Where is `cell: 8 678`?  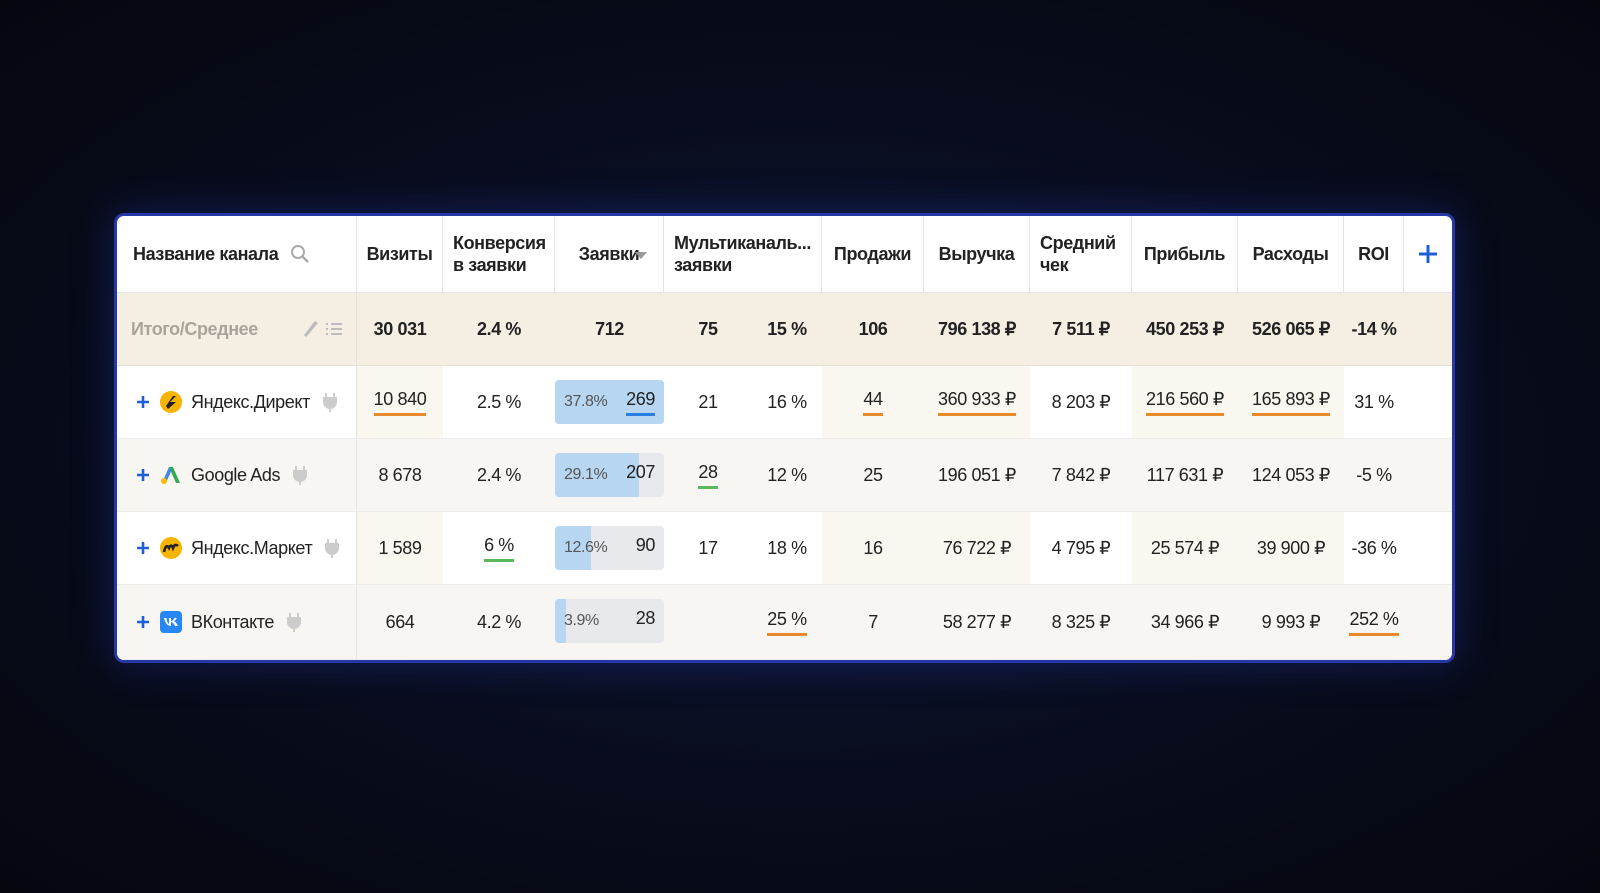
cell: 8 678 is located at coordinates (400, 475).